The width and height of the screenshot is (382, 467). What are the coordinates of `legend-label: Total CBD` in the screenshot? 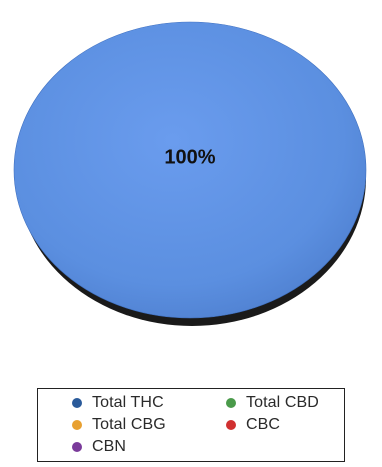 It's located at (282, 402).